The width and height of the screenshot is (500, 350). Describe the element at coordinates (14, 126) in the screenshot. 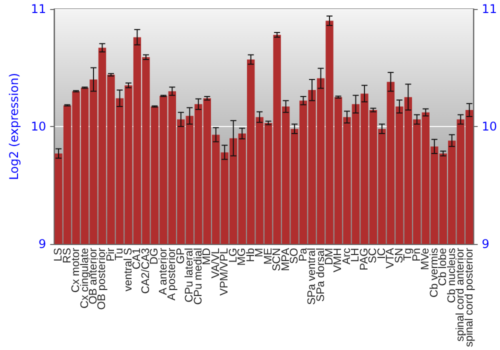

I see `y-axis-title: Log2 (expression)` at that location.